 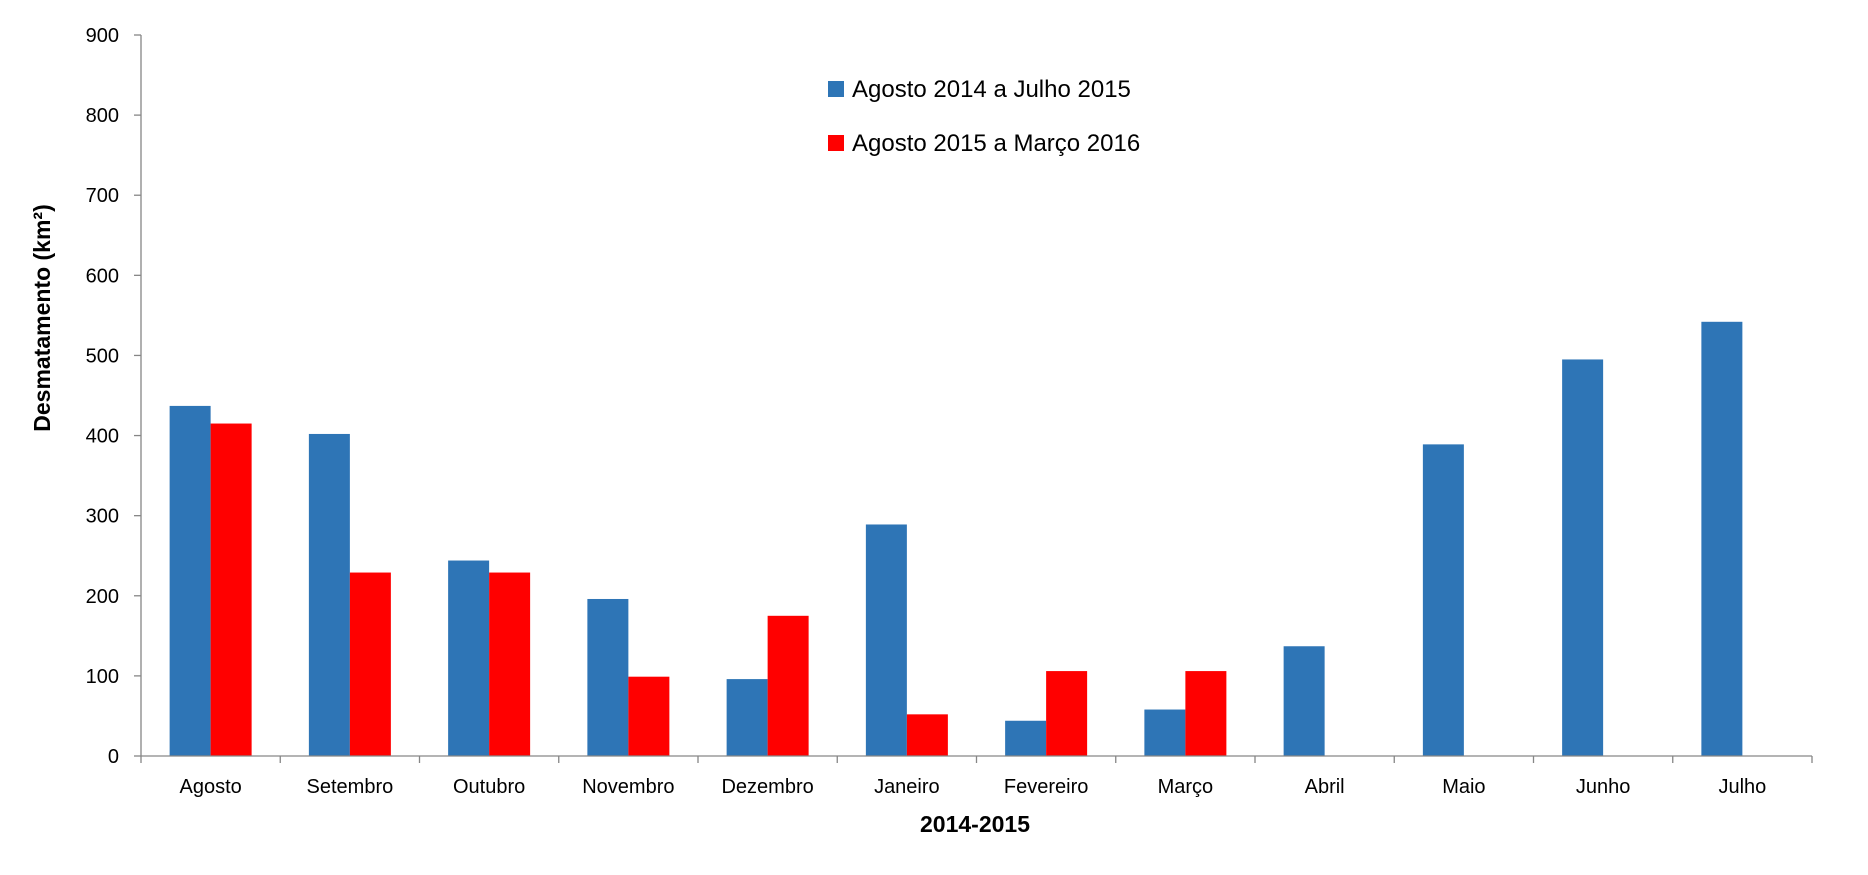 I want to click on y-tick-label: 300, so click(x=102, y=517).